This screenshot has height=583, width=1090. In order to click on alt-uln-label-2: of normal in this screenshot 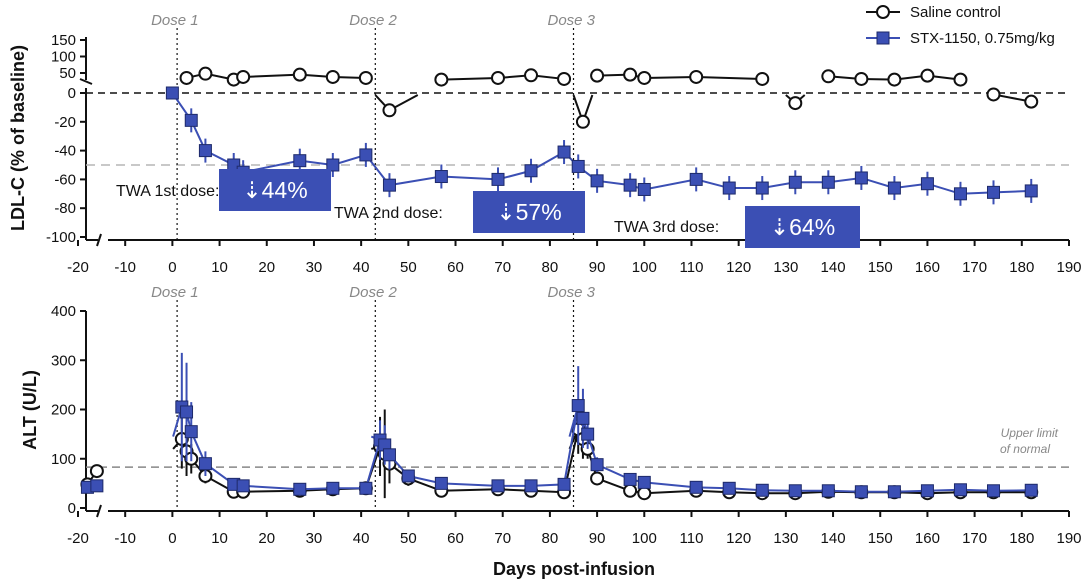, I will do `click(1025, 449)`.